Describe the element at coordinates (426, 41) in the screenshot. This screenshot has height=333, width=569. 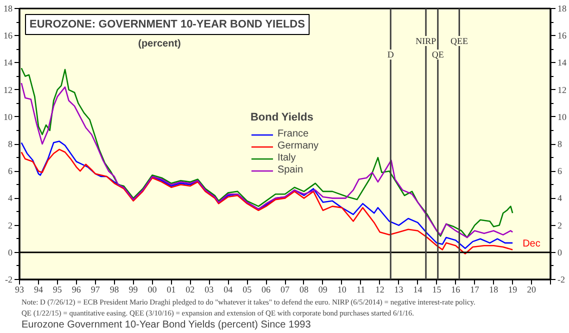
I see `ref-line-label: NIRP` at that location.